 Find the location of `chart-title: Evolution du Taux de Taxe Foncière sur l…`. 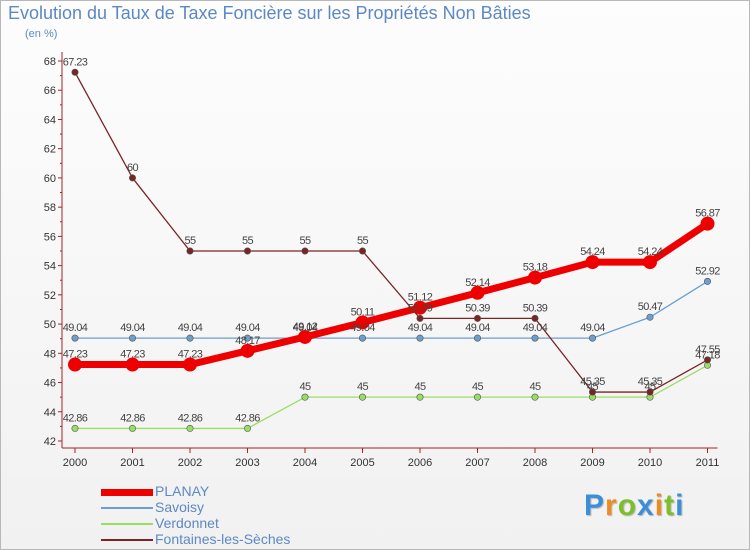

chart-title: Evolution du Taux de Taxe Foncière sur l… is located at coordinates (269, 13).